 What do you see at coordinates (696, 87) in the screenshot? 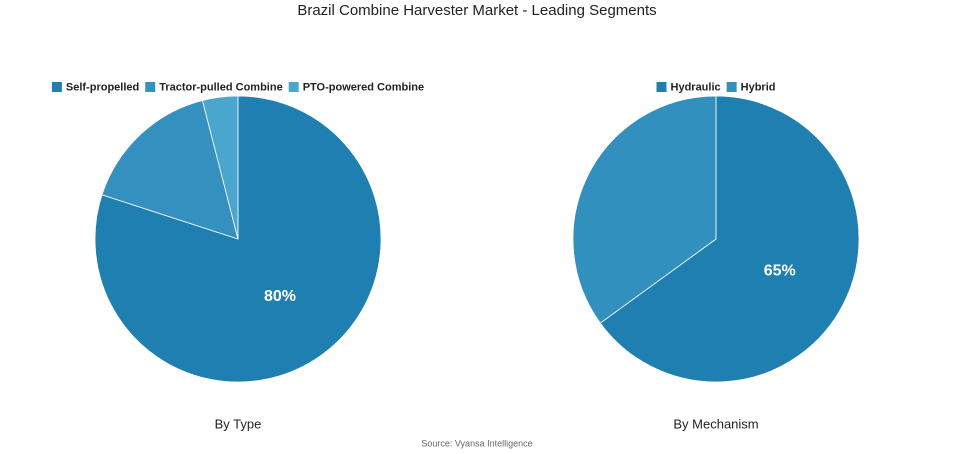
I see `legend-label: Hydraulic` at bounding box center [696, 87].